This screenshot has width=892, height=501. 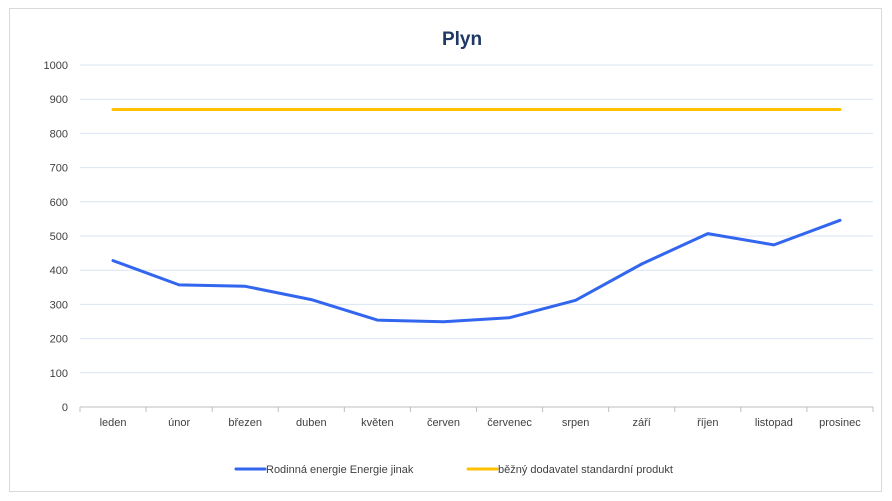 What do you see at coordinates (840, 423) in the screenshot?
I see `x-tick-label: prosinec` at bounding box center [840, 423].